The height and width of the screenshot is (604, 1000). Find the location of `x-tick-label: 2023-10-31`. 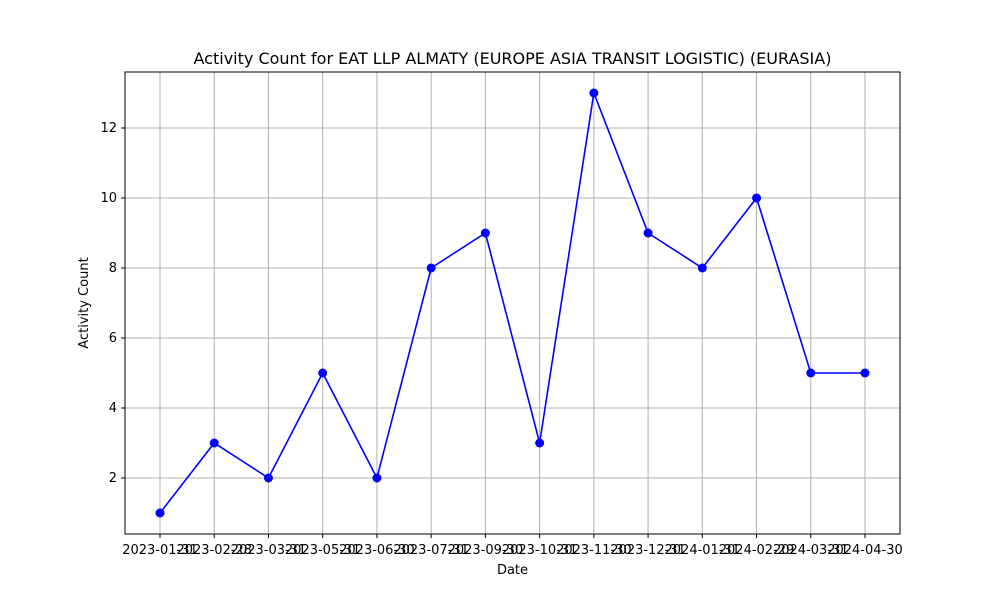

x-tick-label: 2023-10-31 is located at coordinates (540, 550).